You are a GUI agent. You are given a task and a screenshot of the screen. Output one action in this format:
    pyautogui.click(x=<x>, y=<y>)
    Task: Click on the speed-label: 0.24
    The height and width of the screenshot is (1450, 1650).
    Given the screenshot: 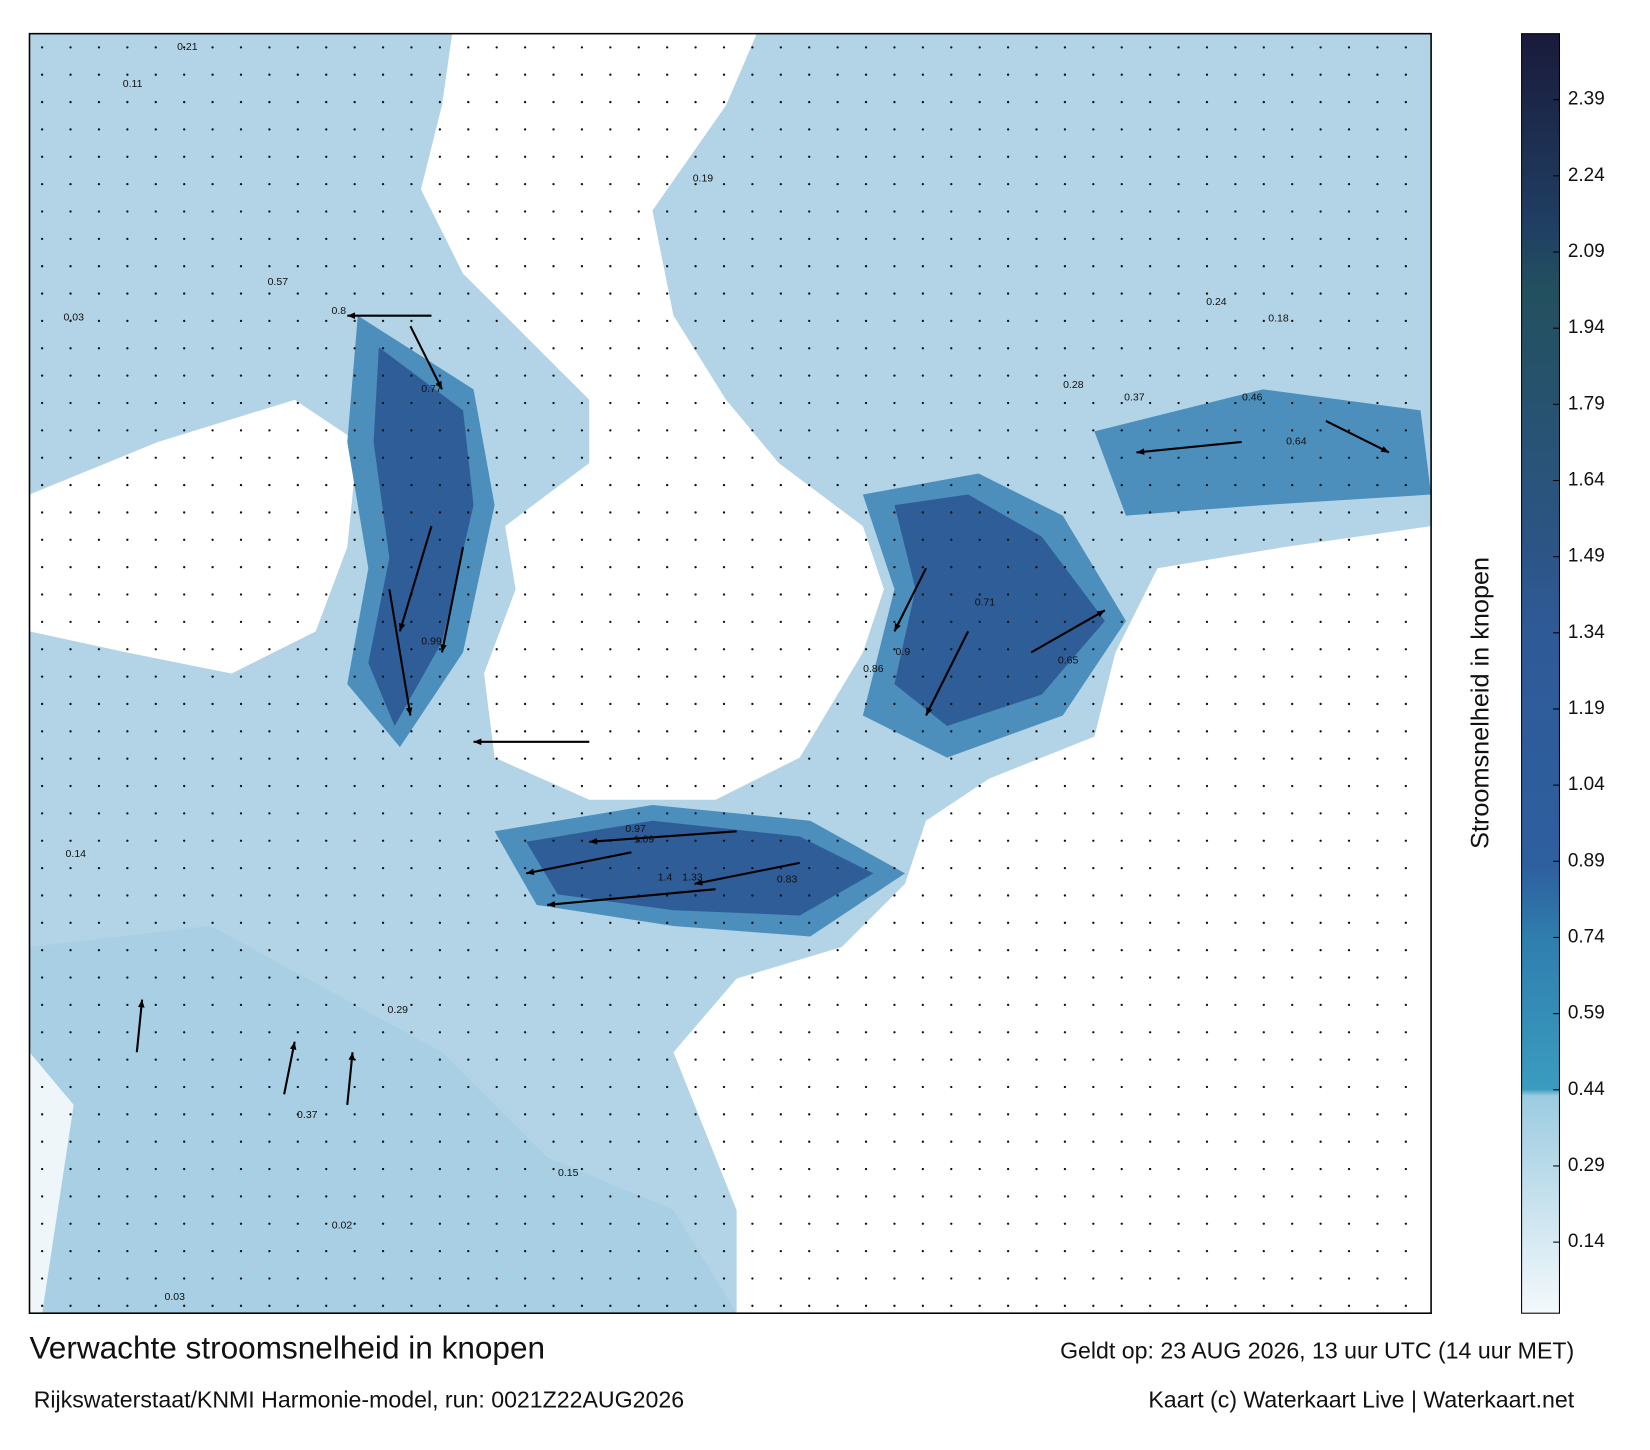 What is the action you would take?
    pyautogui.click(x=1216, y=302)
    